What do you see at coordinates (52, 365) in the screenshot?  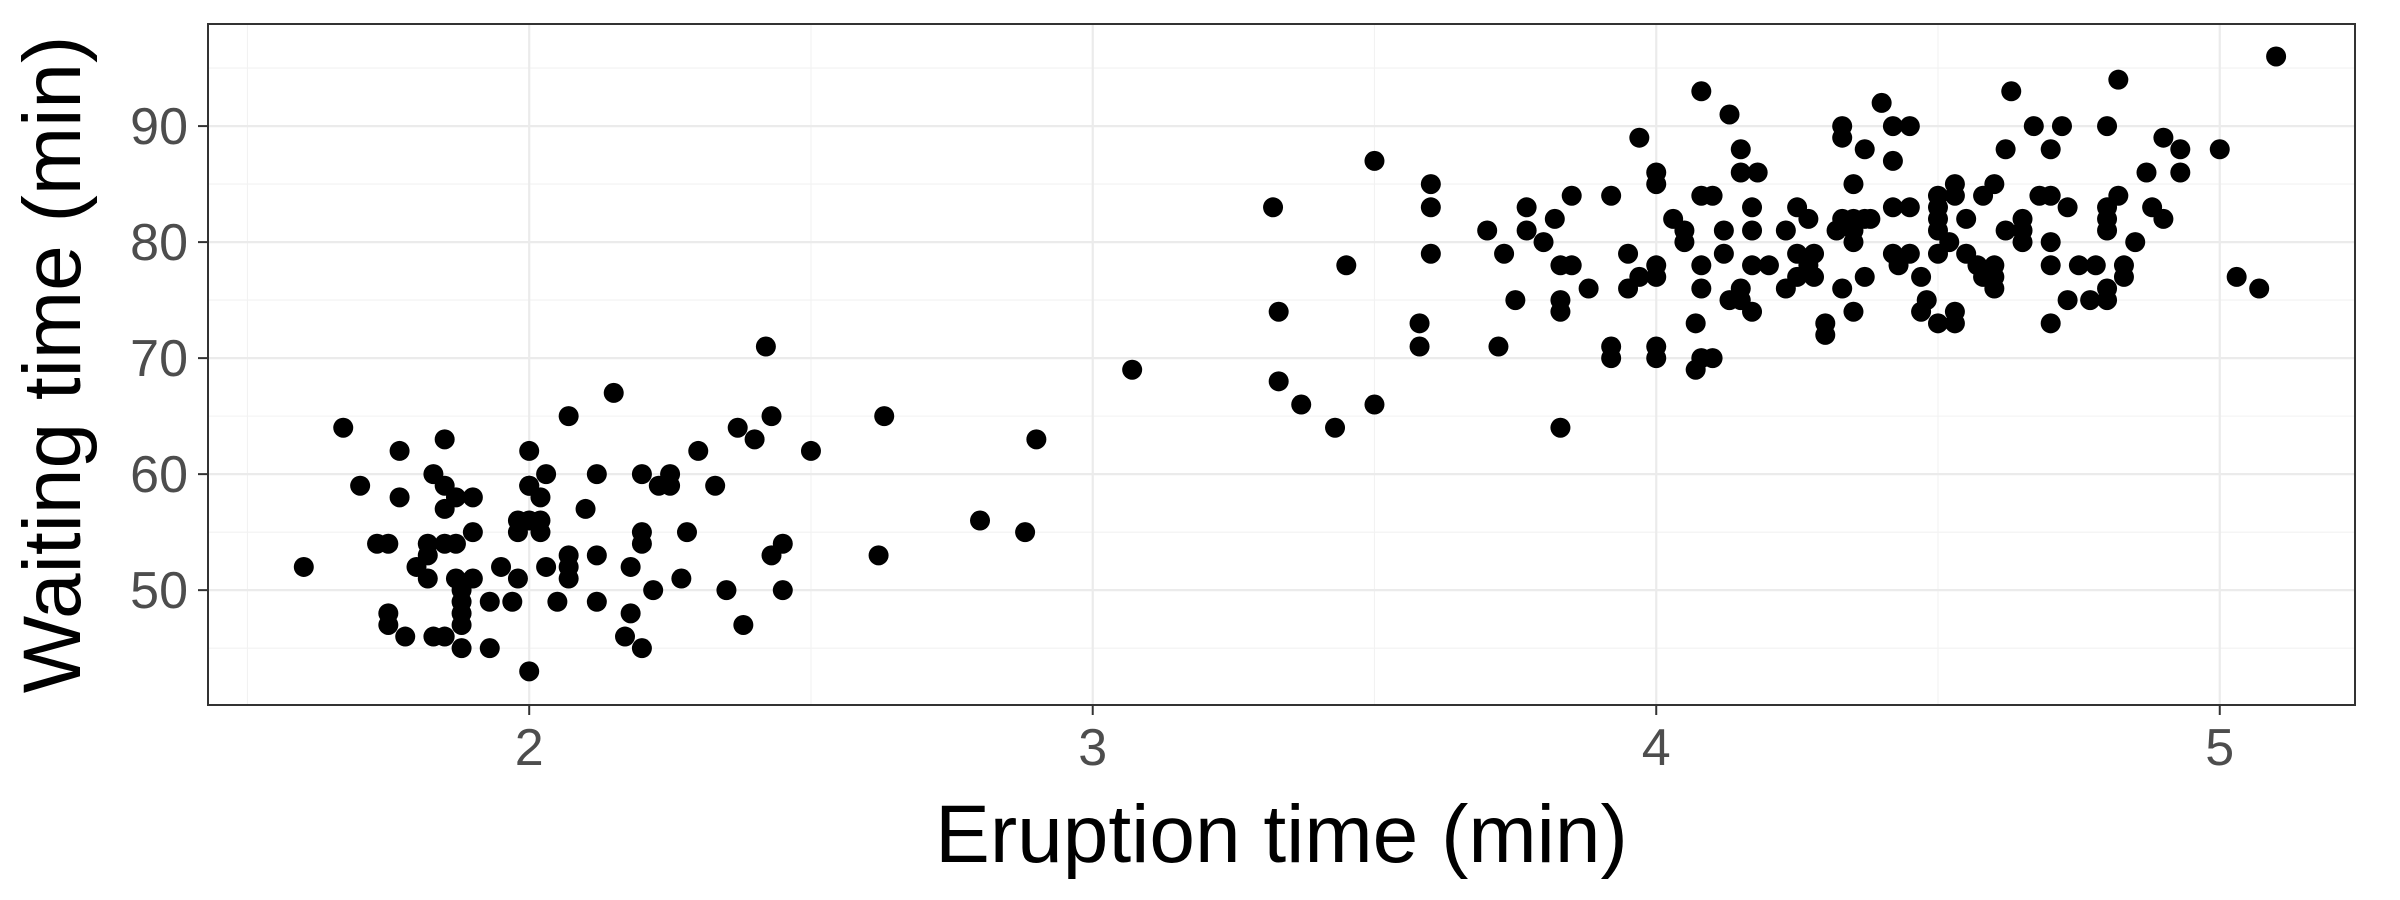 I see `y-axis-title: Waiting time (min)` at bounding box center [52, 365].